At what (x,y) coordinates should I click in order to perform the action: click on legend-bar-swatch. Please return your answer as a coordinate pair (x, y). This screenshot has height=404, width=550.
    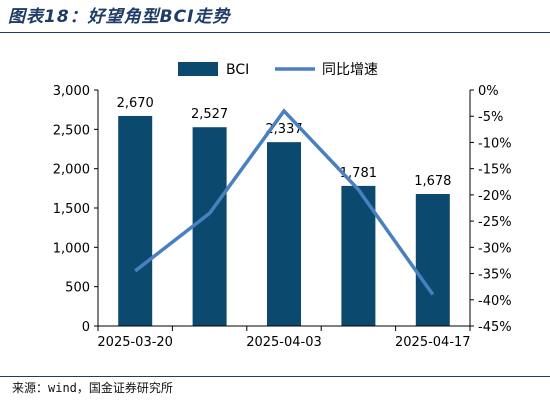
    Looking at the image, I should click on (198, 69).